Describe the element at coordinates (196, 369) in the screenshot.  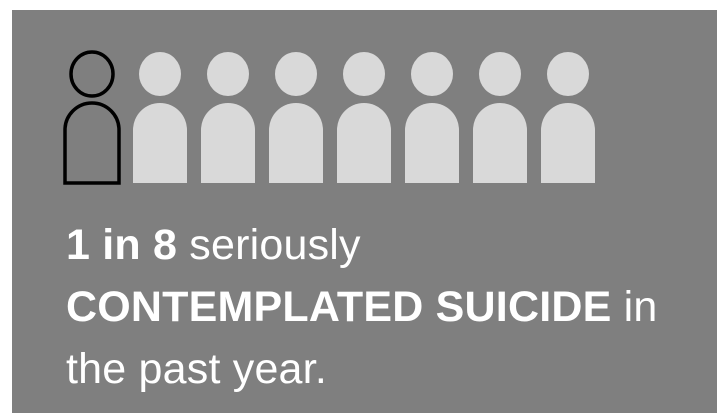
I see `statistic-line-3: the past year.` at that location.